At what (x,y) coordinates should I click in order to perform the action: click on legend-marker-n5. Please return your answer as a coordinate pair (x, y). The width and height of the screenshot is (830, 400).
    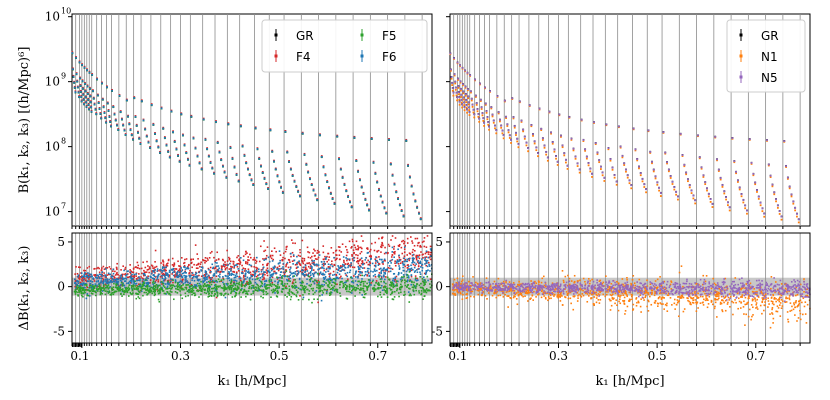
    Looking at the image, I should click on (741, 77).